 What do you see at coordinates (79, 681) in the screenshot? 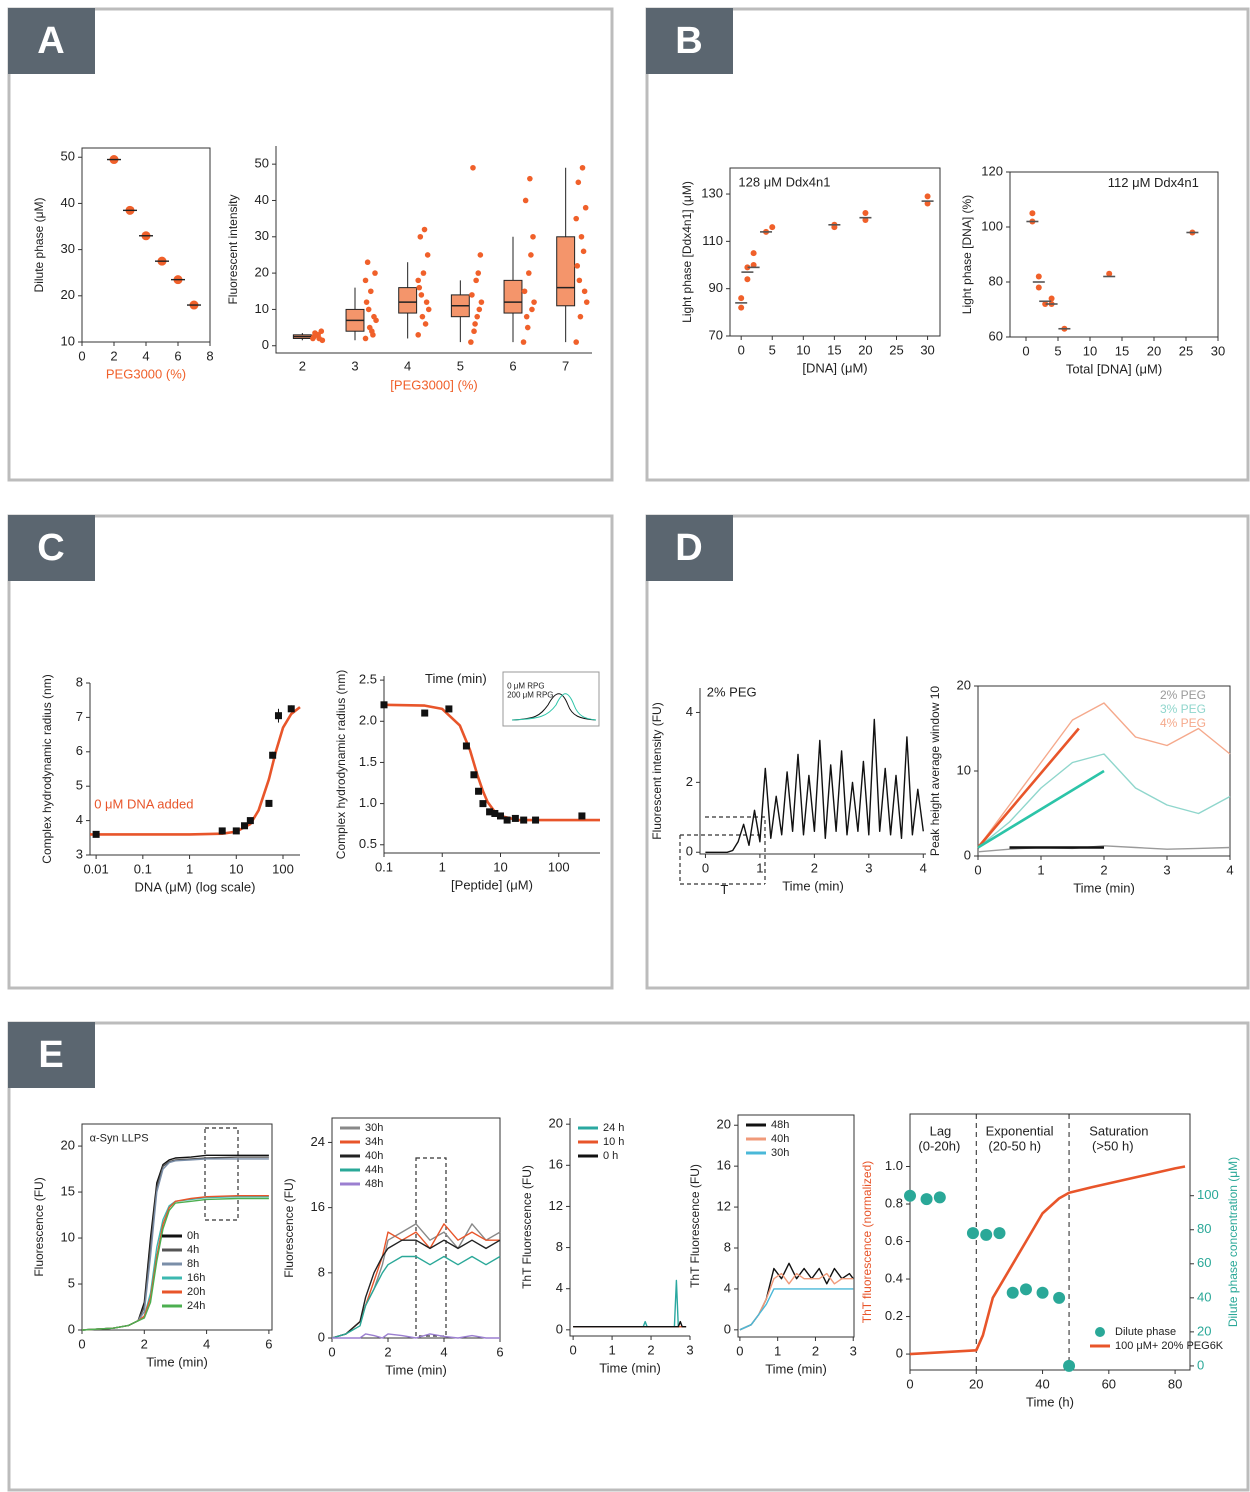
I see `y-tick-label: 8` at bounding box center [79, 681].